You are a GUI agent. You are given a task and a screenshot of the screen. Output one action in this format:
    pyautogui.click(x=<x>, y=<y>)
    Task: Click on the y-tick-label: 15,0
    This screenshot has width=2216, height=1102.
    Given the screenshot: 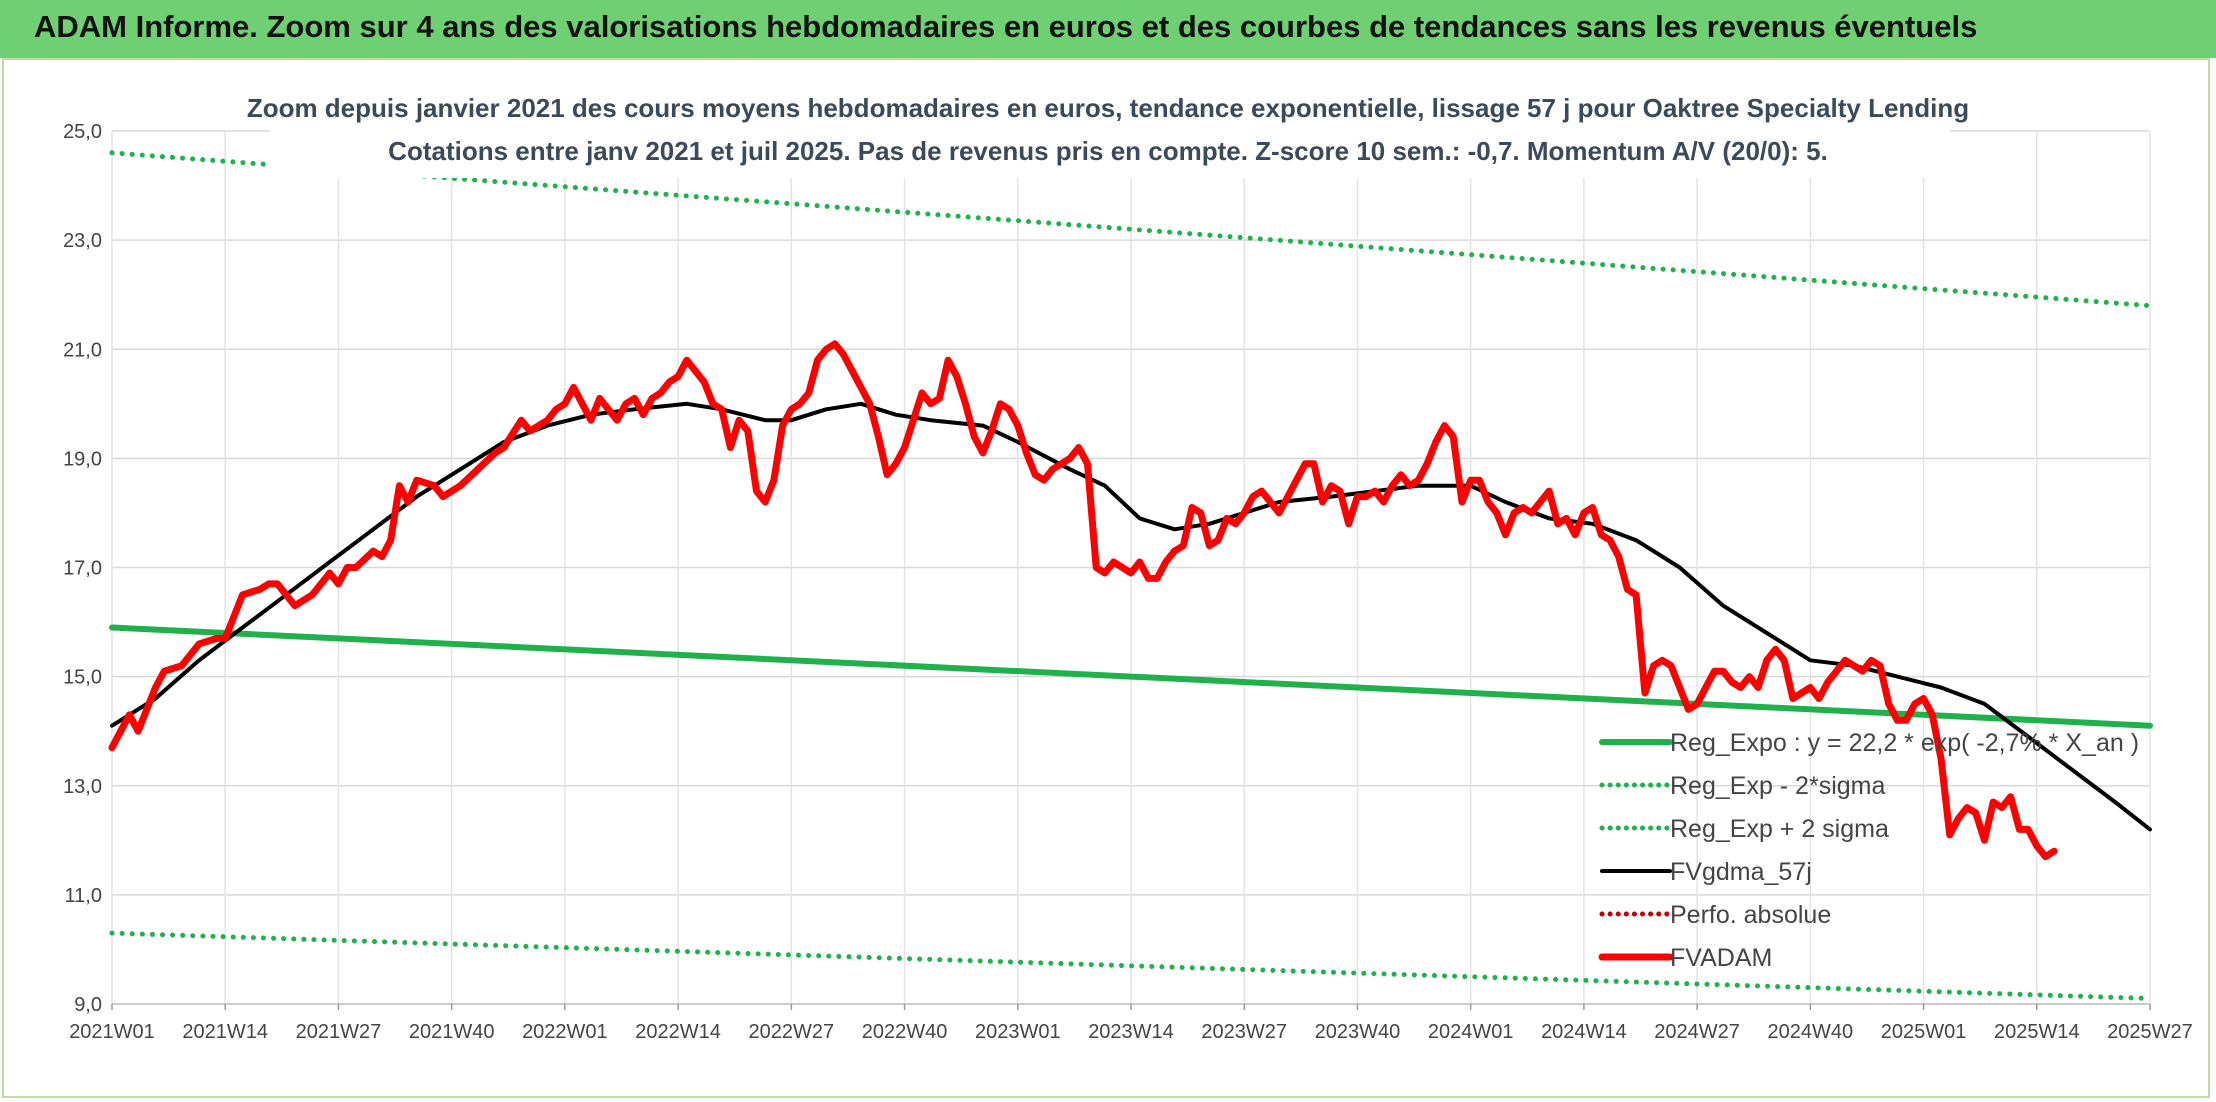 What is the action you would take?
    pyautogui.click(x=82, y=678)
    